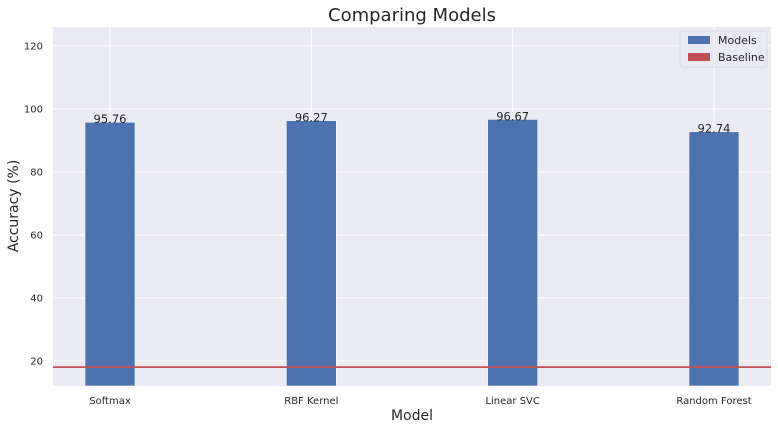  What do you see at coordinates (412, 122) in the screenshot?
I see `data-labels: 95.76 96.27 96.67 92.74` at bounding box center [412, 122].